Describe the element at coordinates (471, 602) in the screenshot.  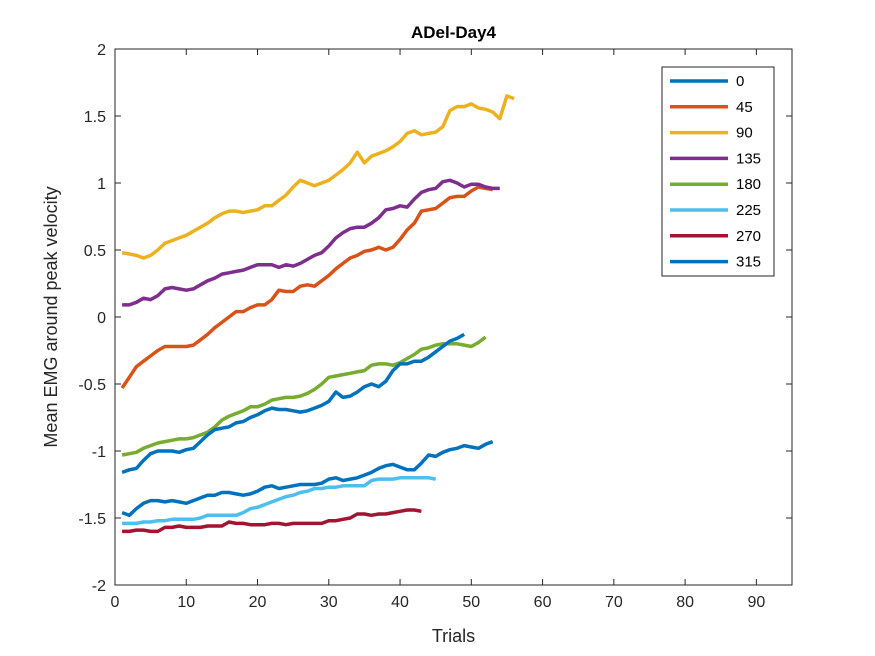
I see `x-tick-label: 50` at that location.